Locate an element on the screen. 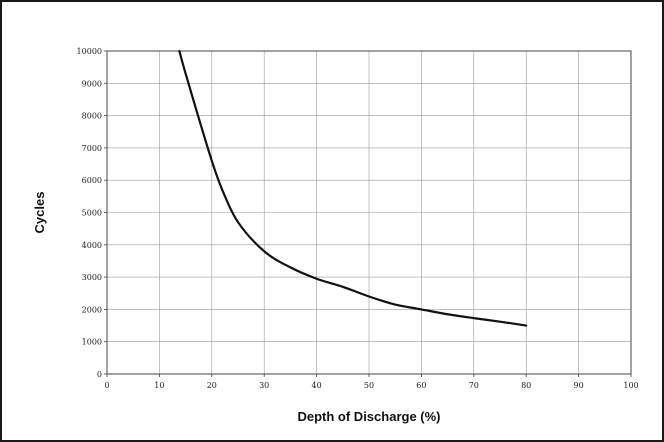 This screenshot has width=664, height=442. x-tick-label: 50 is located at coordinates (369, 385).